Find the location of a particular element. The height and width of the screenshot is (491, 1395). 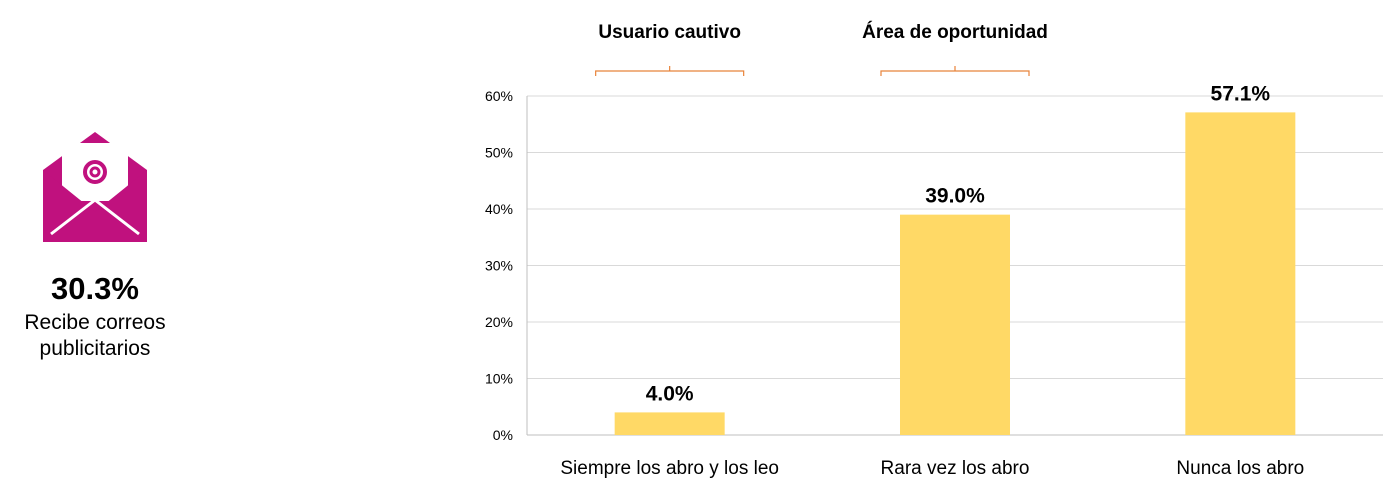

y-tick-label: 20% is located at coordinates (499, 322).